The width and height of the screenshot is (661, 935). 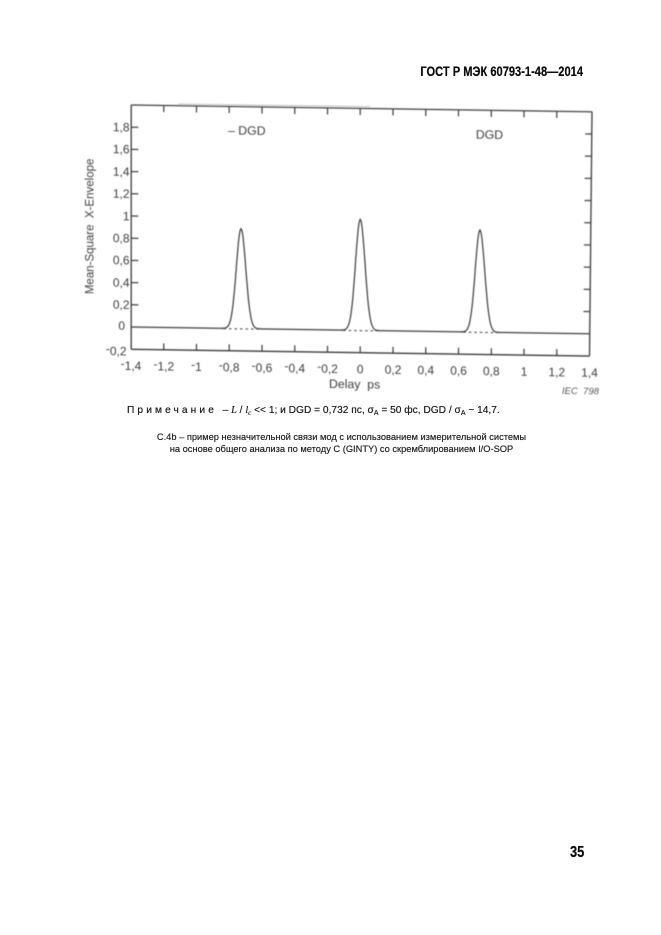 What do you see at coordinates (489, 134) in the screenshot?
I see `svg-text: DGD` at bounding box center [489, 134].